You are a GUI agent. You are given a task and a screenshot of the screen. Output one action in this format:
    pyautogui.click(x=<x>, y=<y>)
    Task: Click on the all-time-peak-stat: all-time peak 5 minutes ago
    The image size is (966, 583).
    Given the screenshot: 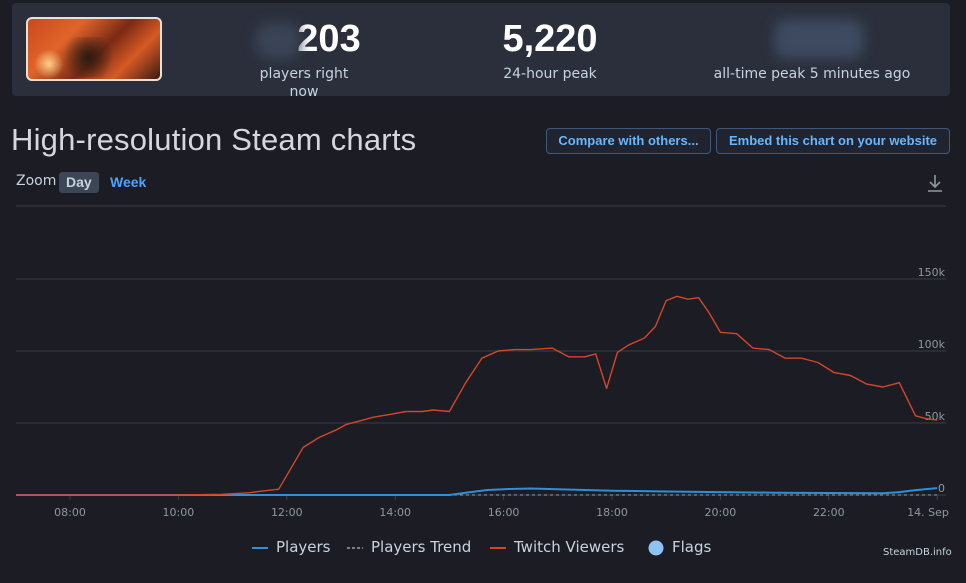 What is the action you would take?
    pyautogui.click(x=812, y=51)
    